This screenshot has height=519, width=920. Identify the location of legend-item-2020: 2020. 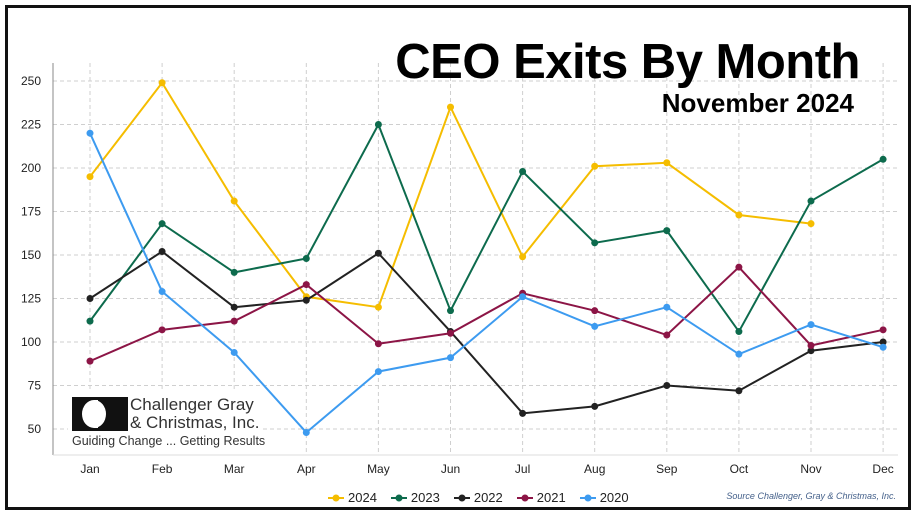
(604, 497).